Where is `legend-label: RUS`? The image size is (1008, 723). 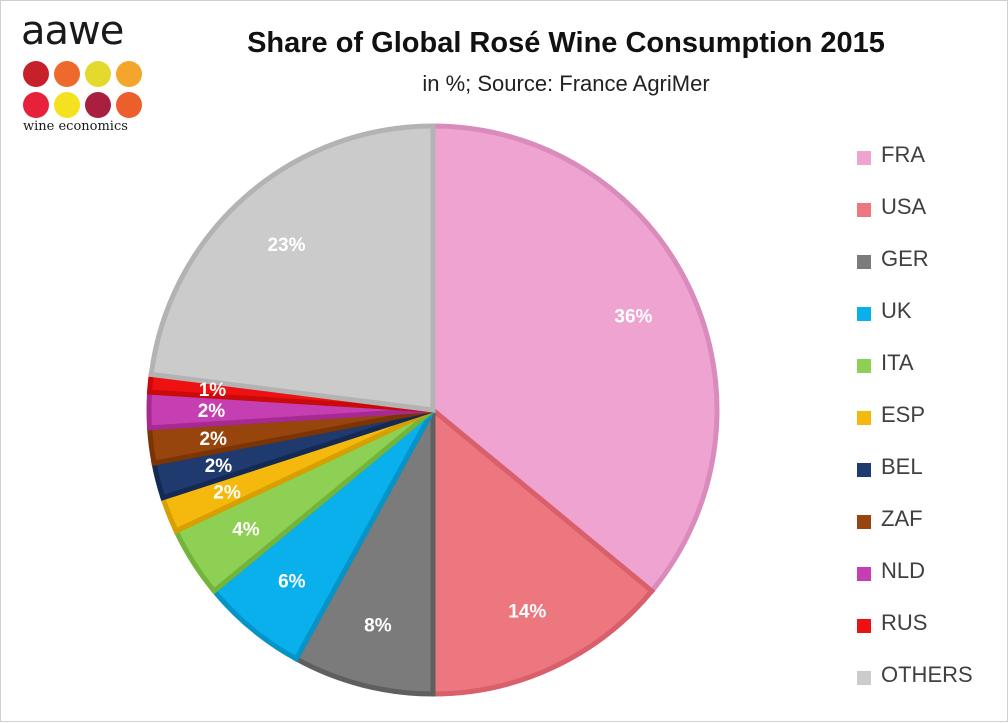 legend-label: RUS is located at coordinates (904, 622).